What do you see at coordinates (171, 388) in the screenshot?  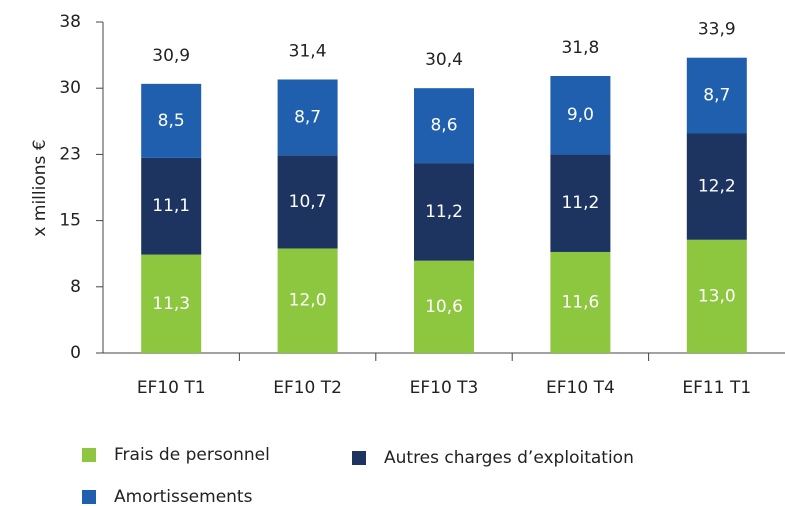 I see `x-tick-label: EF10 T1` at bounding box center [171, 388].